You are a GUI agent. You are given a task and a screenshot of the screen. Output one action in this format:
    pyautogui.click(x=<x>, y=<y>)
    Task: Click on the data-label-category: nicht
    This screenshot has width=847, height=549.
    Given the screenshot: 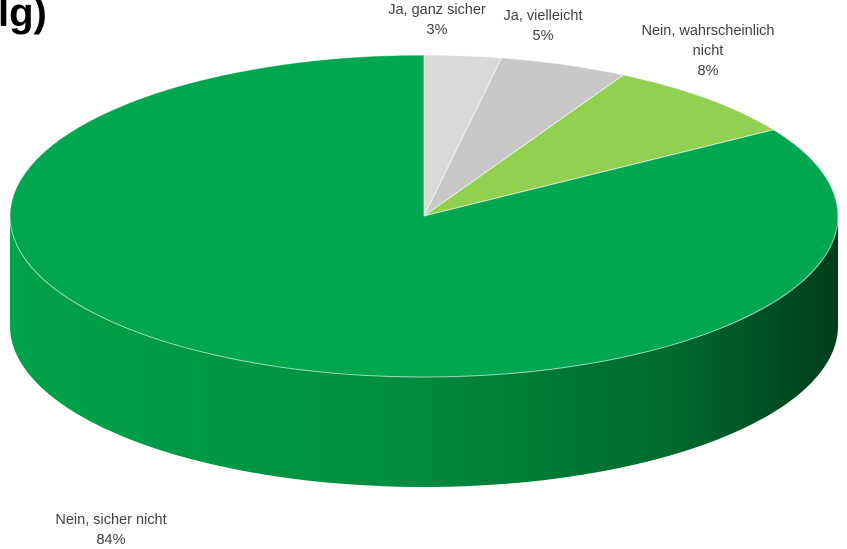 What is the action you would take?
    pyautogui.click(x=708, y=51)
    